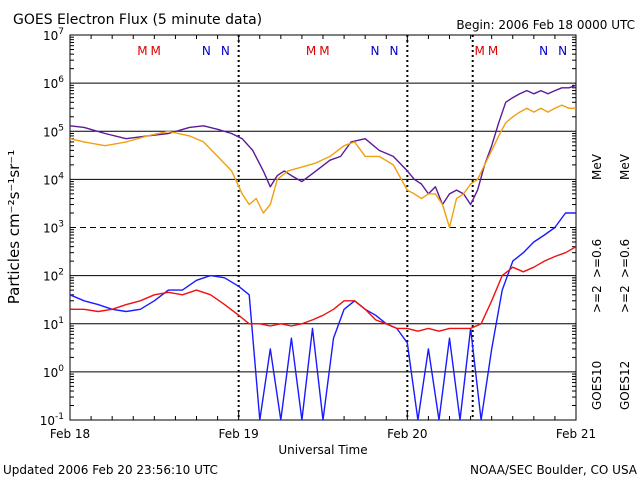 The image size is (640, 480). What do you see at coordinates (597, 385) in the screenshot?
I see `legend-sat-goes10: GOES10` at bounding box center [597, 385].